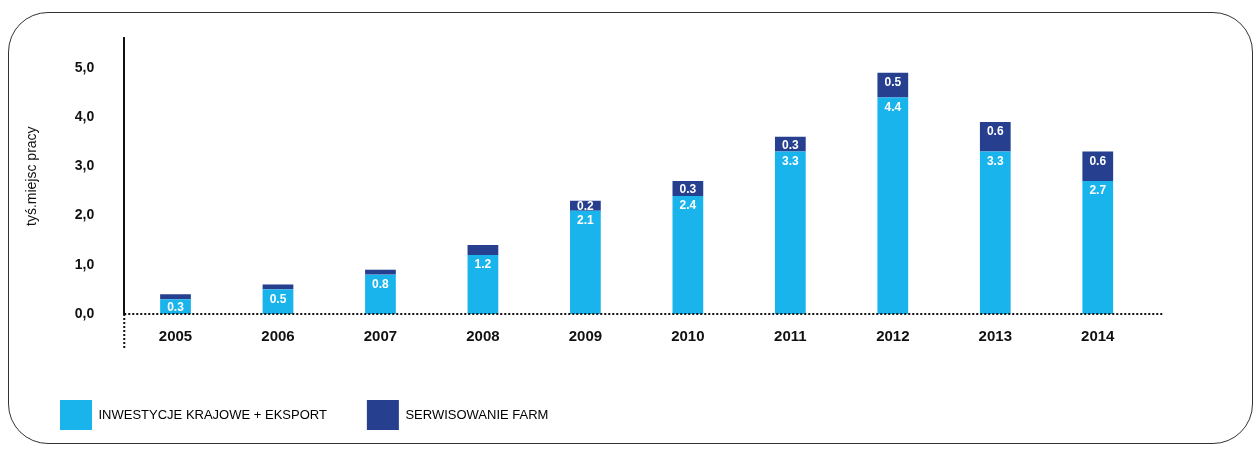  Describe the element at coordinates (688, 336) in the screenshot. I see `x-tick-label: 2010` at that location.